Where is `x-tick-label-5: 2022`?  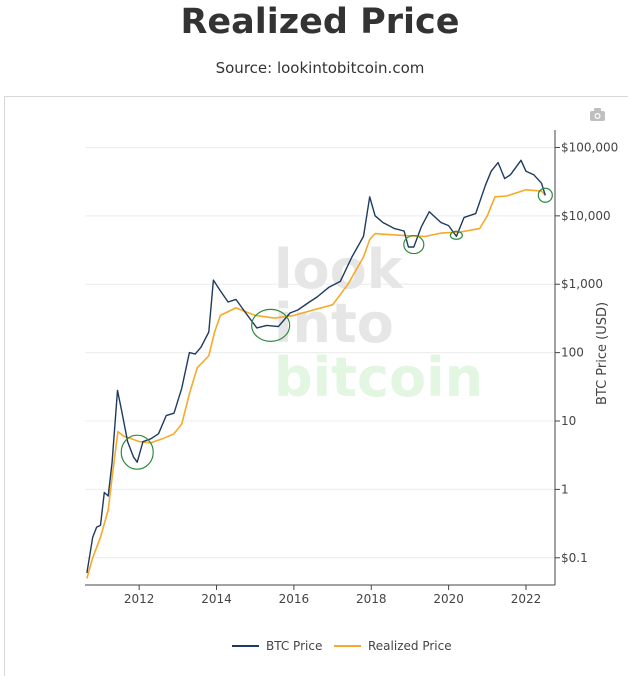 x-tick-label-5: 2022 is located at coordinates (526, 599).